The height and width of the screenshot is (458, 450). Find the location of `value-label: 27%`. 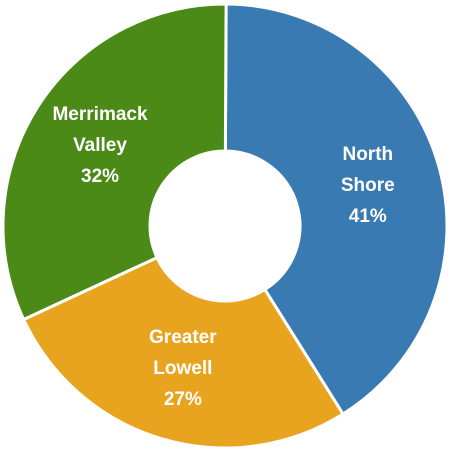

value-label: 27% is located at coordinates (182, 399).